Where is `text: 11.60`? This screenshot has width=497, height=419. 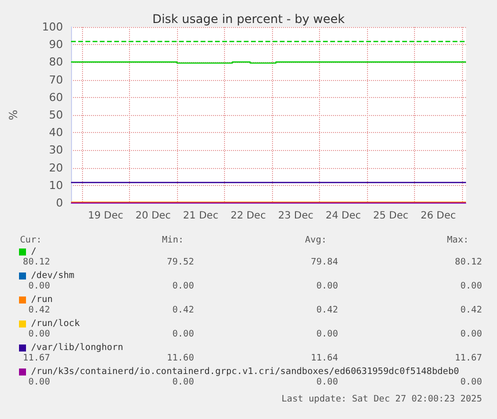 text: 11.60 is located at coordinates (180, 359).